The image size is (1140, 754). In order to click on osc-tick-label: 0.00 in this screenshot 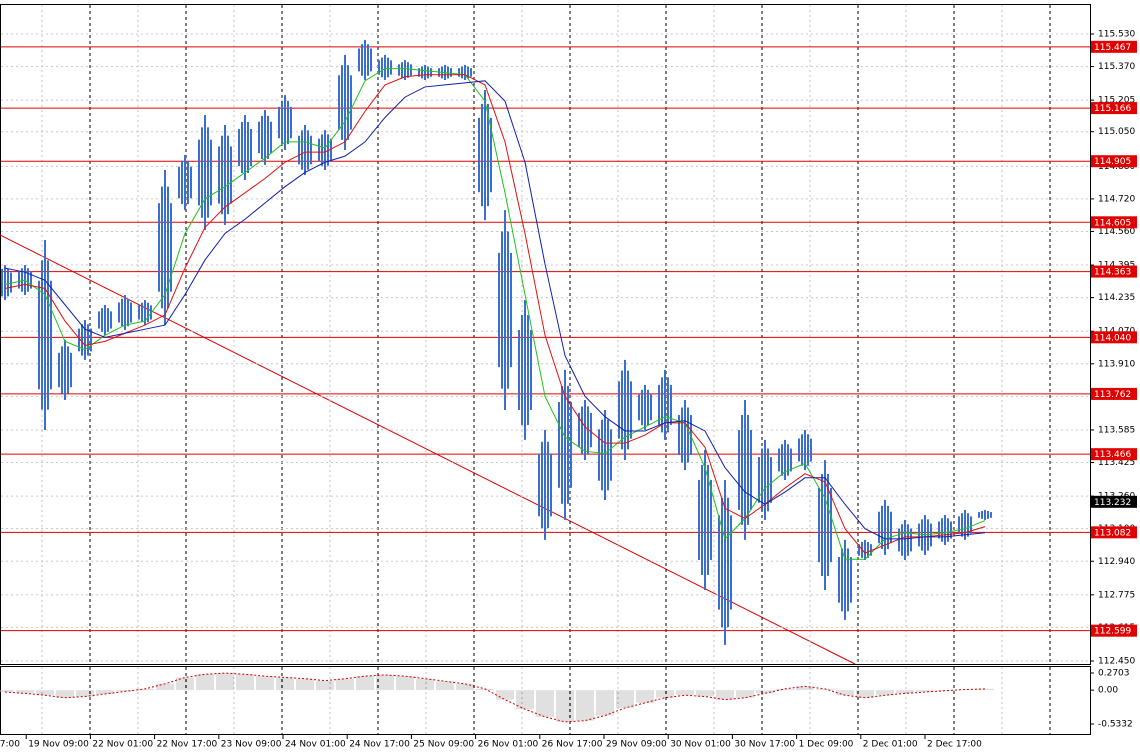, I will do `click(1108, 691)`.